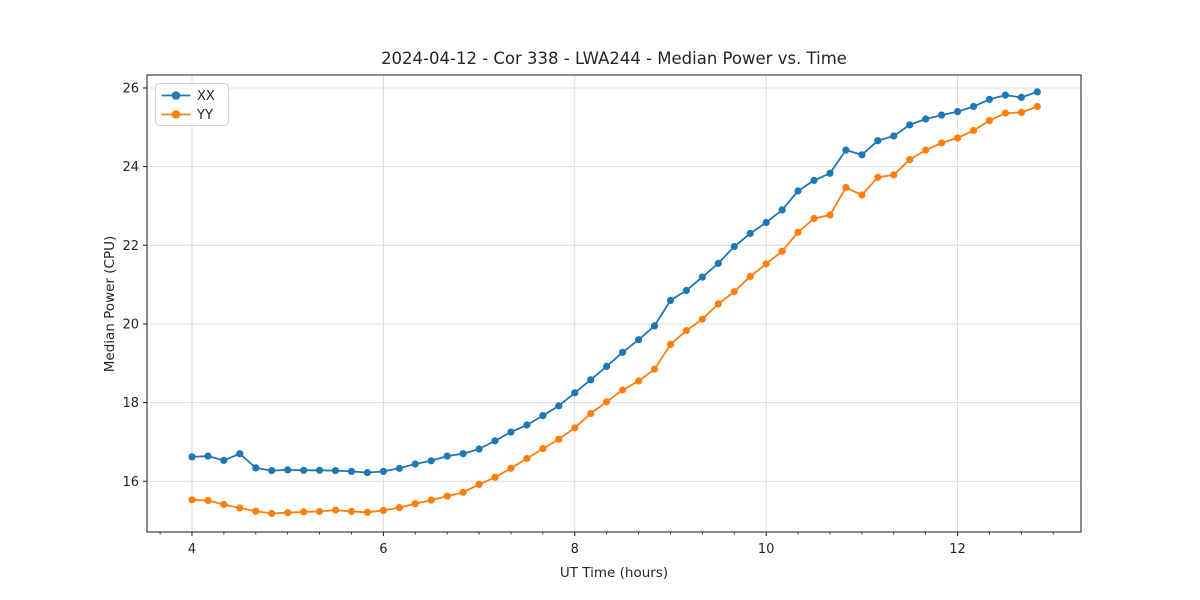  I want to click on y-tick-label: 24, so click(130, 167).